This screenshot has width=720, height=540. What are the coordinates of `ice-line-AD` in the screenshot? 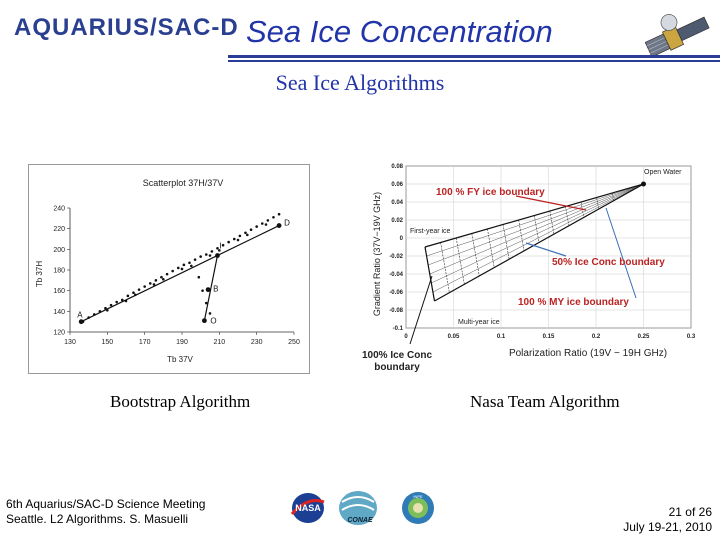 It's located at (180, 274).